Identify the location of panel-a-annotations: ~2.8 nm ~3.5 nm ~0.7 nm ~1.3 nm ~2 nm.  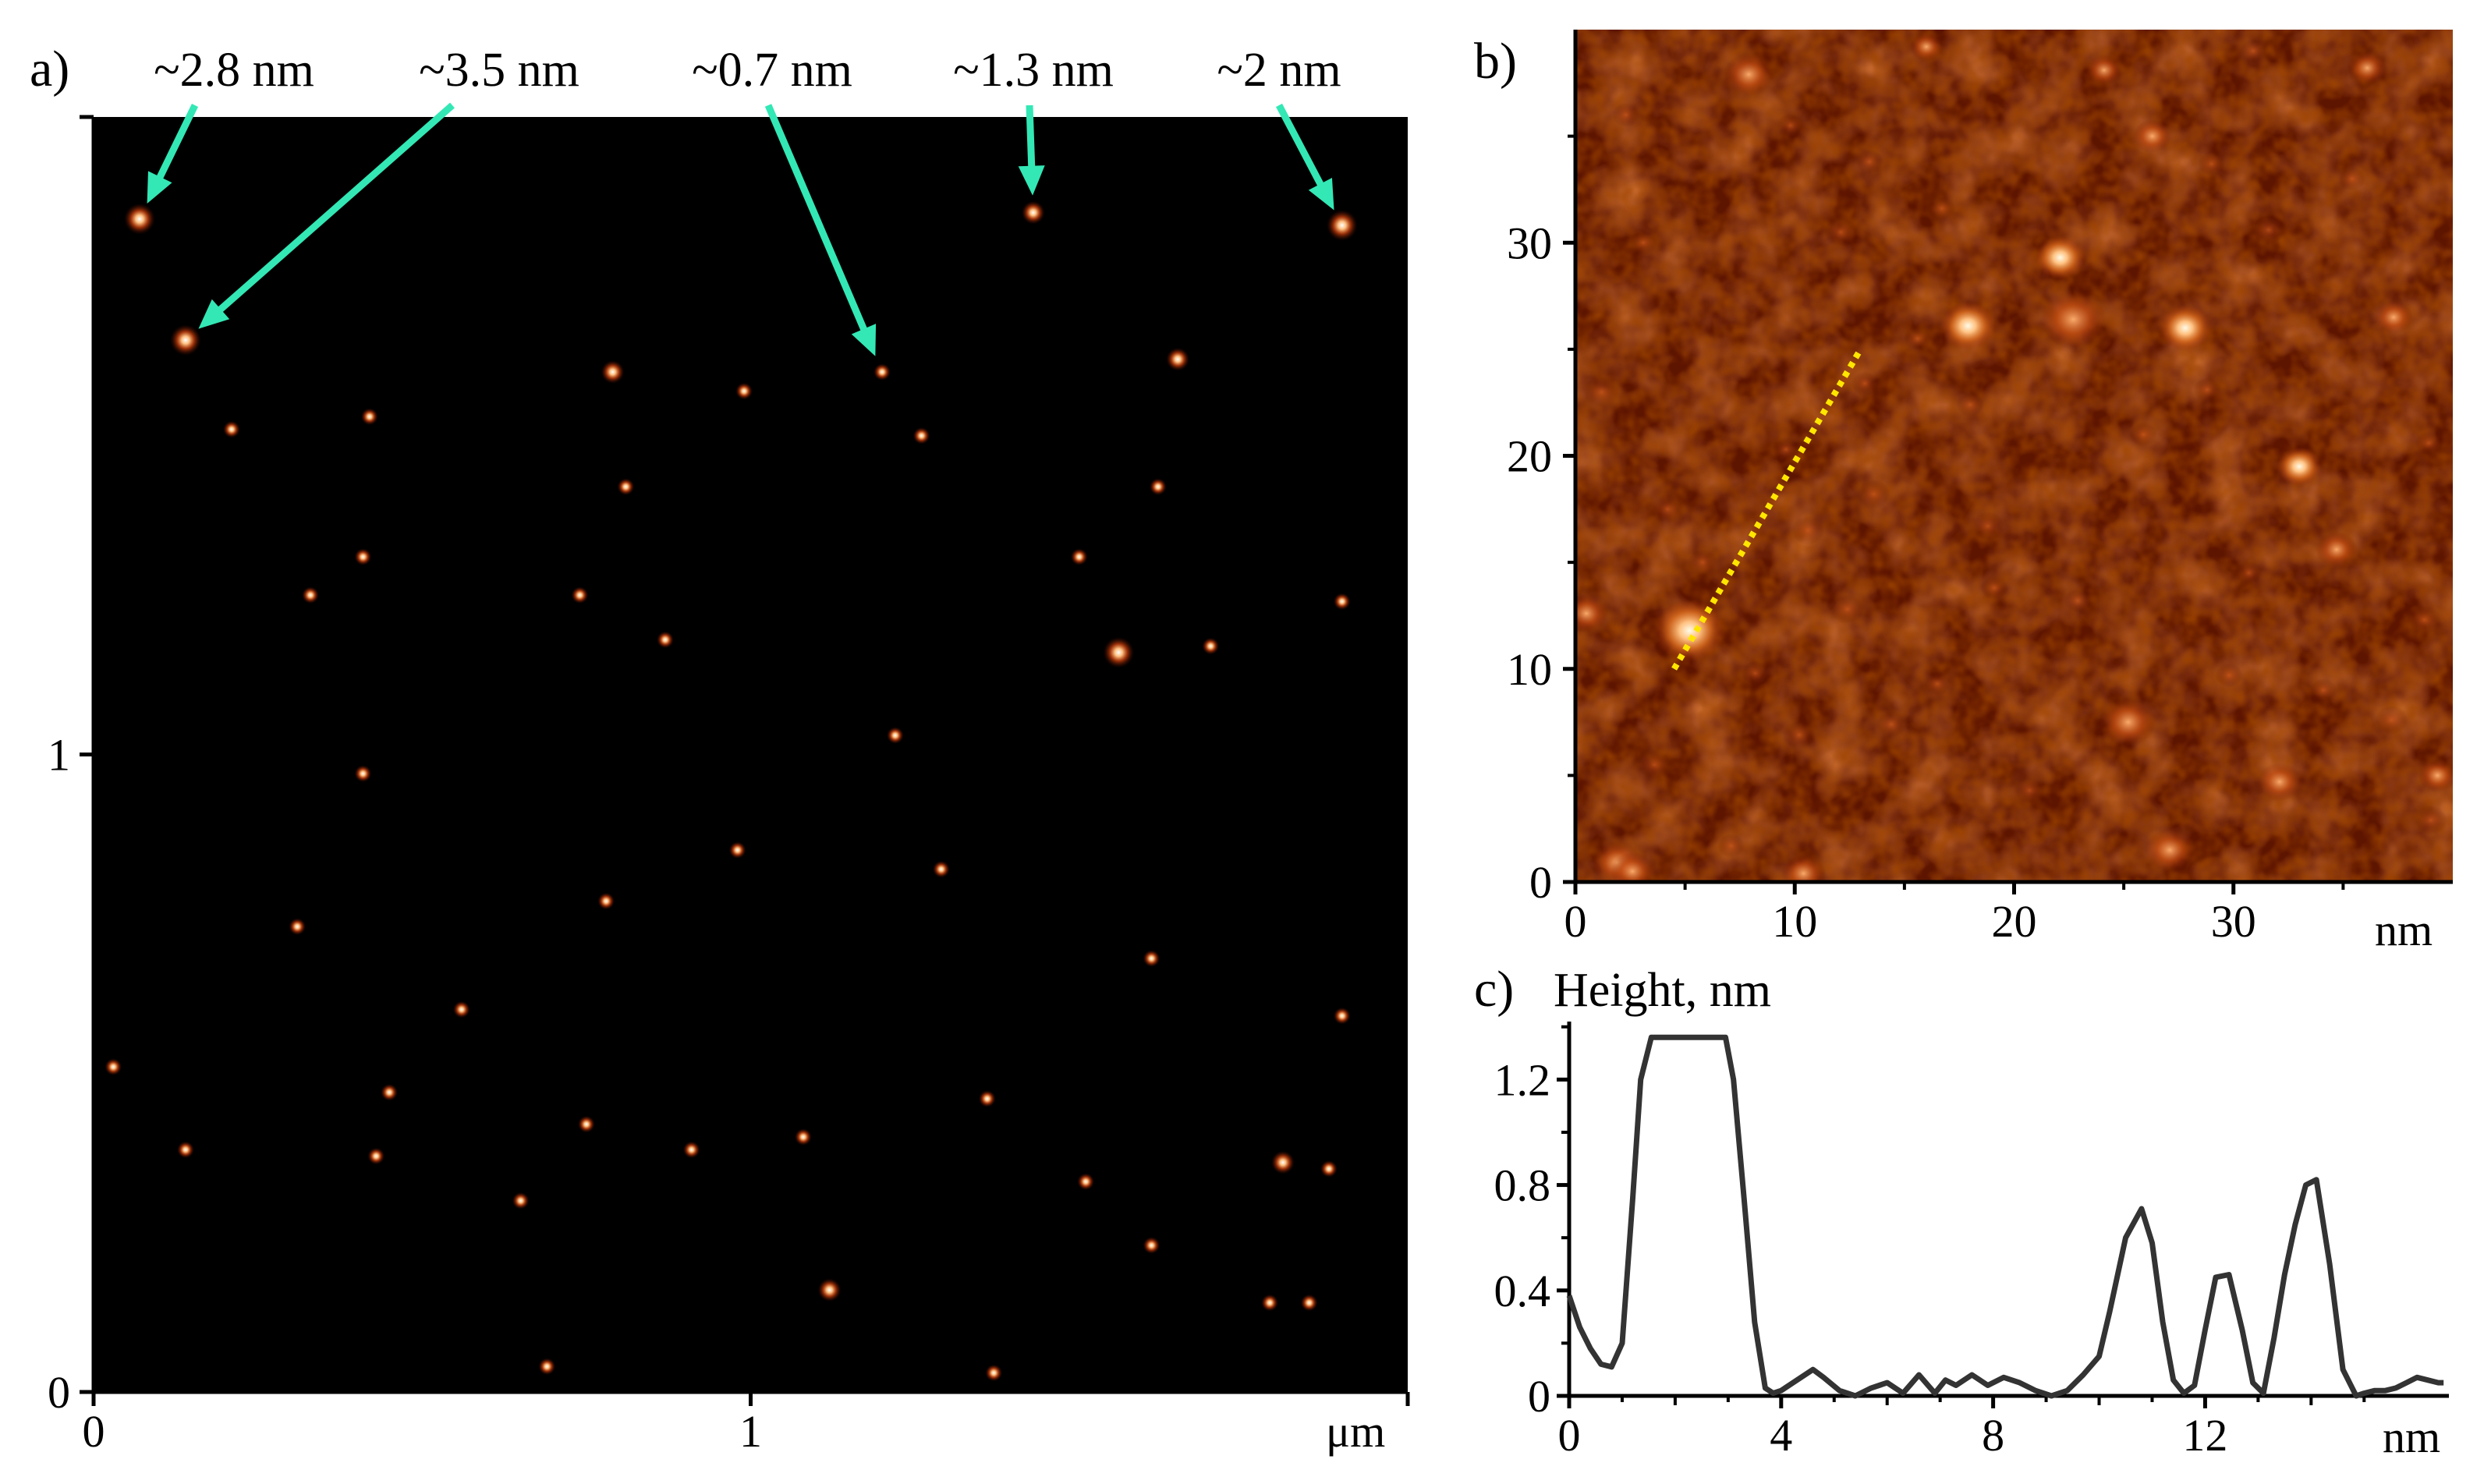
(744, 200).